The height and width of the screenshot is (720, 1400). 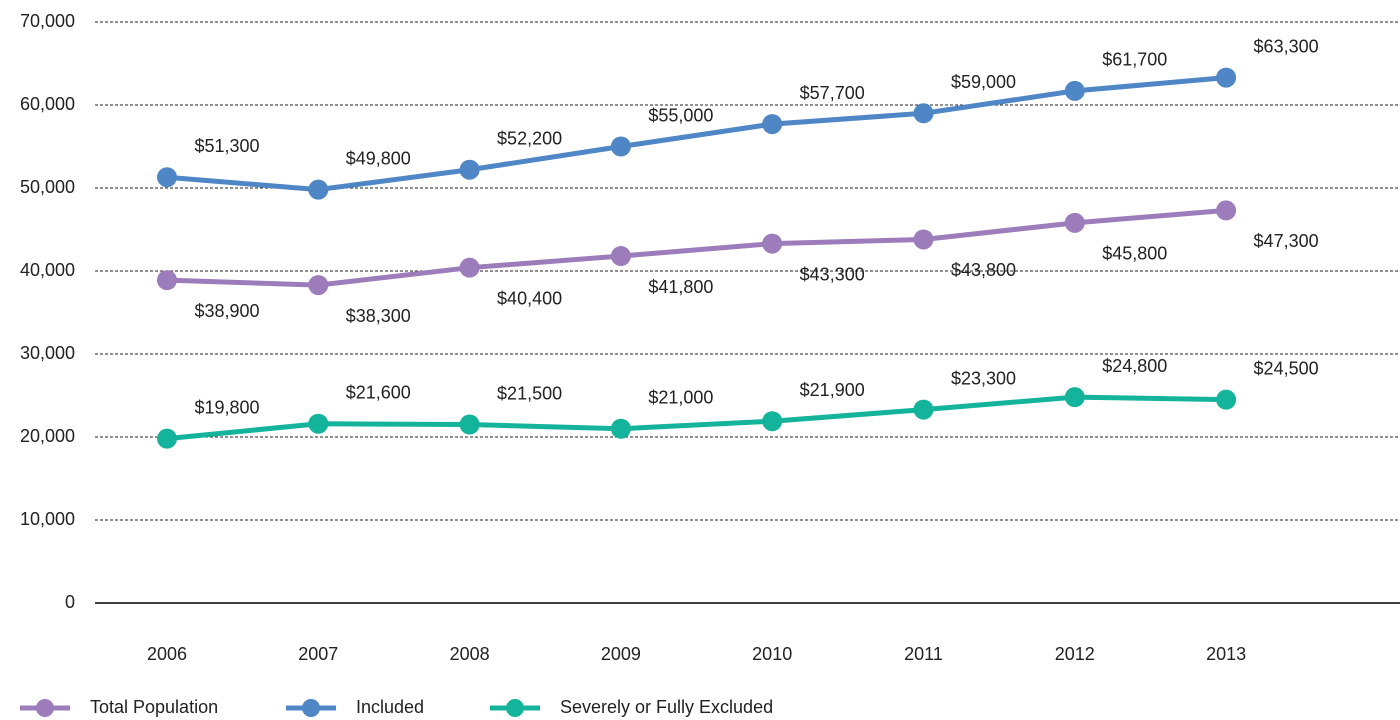 What do you see at coordinates (1075, 654) in the screenshot?
I see `x-tick-label: 2012` at bounding box center [1075, 654].